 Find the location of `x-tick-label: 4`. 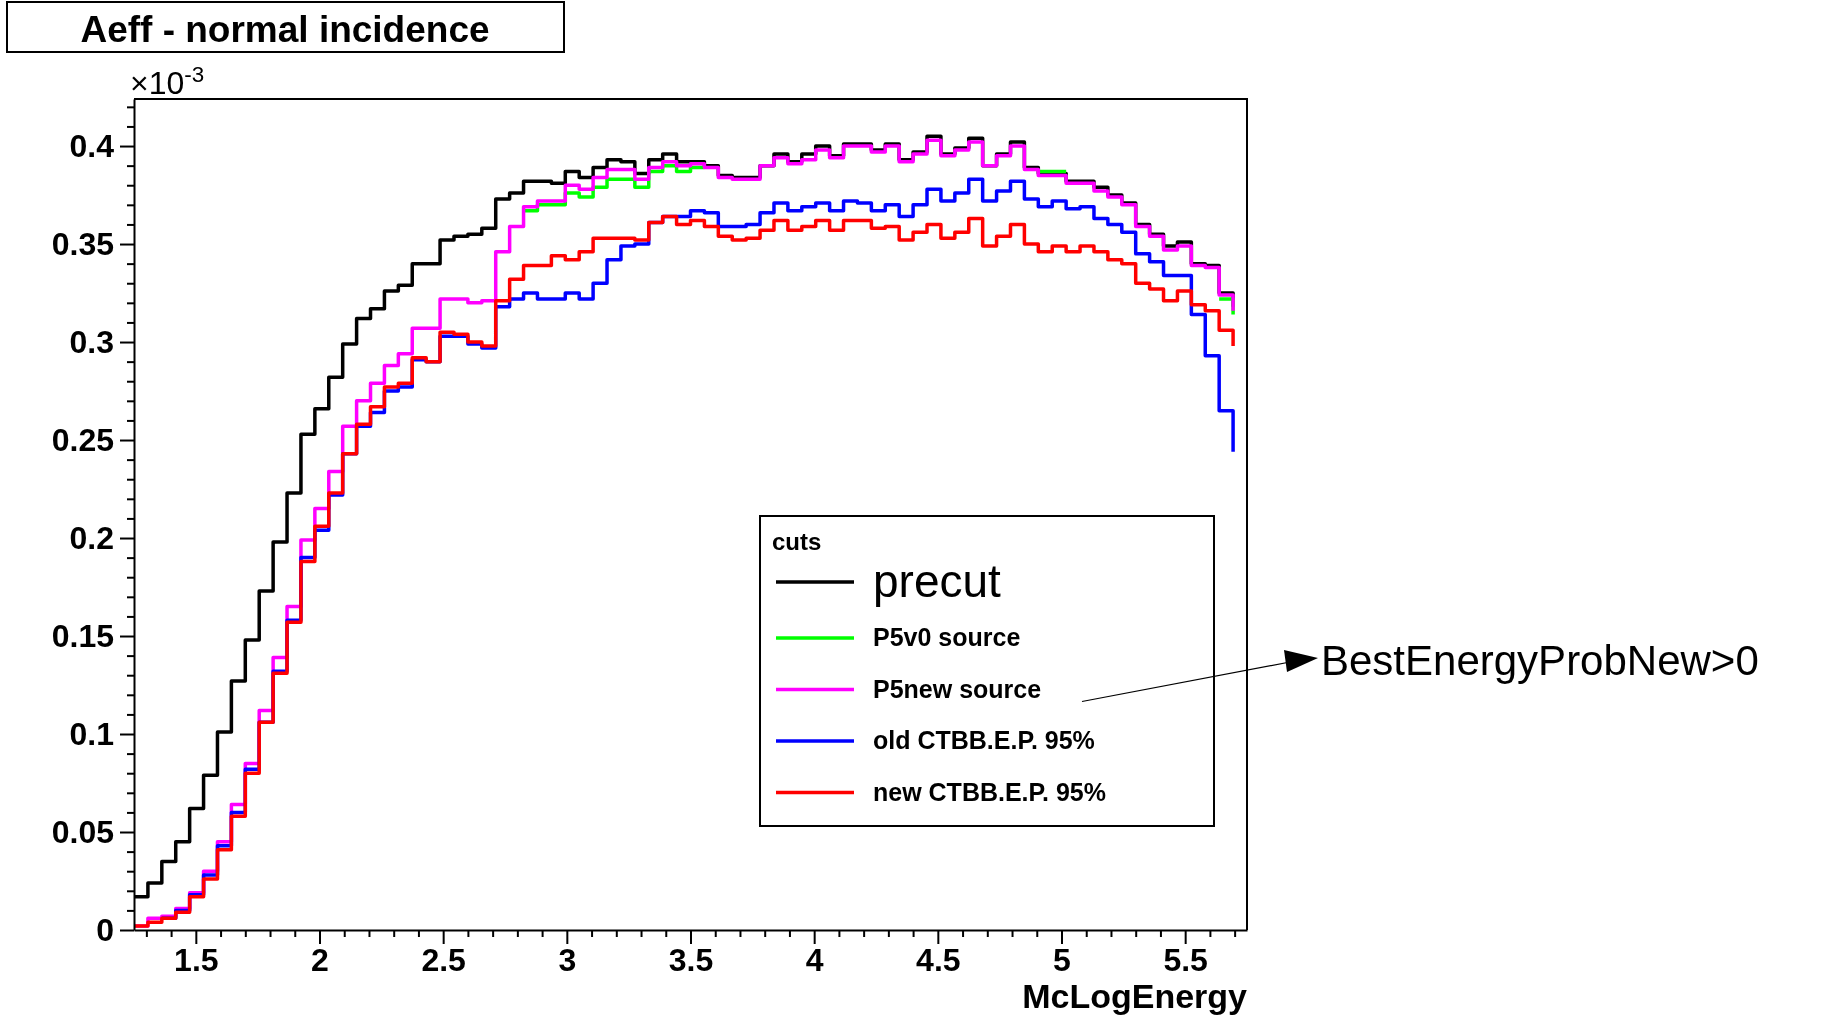

x-tick-label: 4 is located at coordinates (814, 959).